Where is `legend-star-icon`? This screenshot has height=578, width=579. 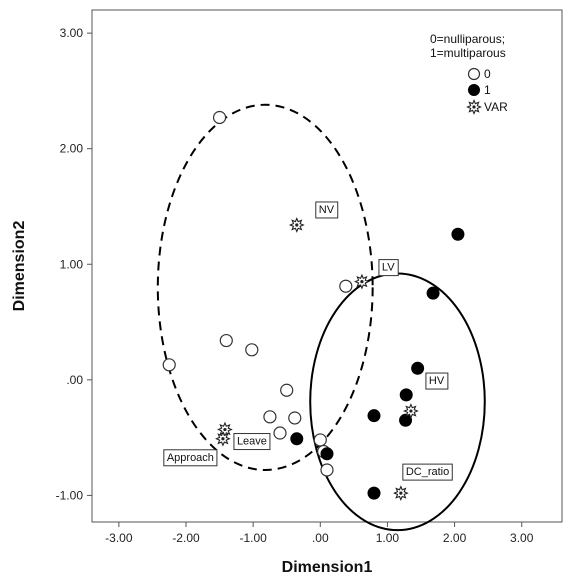
legend-star-icon is located at coordinates (474, 107).